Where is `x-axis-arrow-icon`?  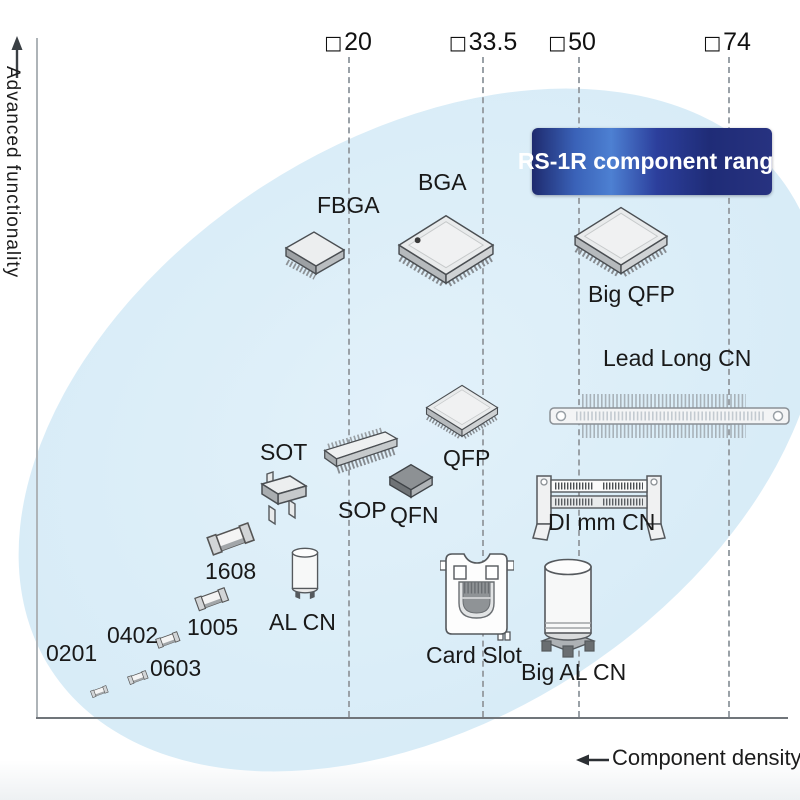 x-axis-arrow-icon is located at coordinates (592, 760).